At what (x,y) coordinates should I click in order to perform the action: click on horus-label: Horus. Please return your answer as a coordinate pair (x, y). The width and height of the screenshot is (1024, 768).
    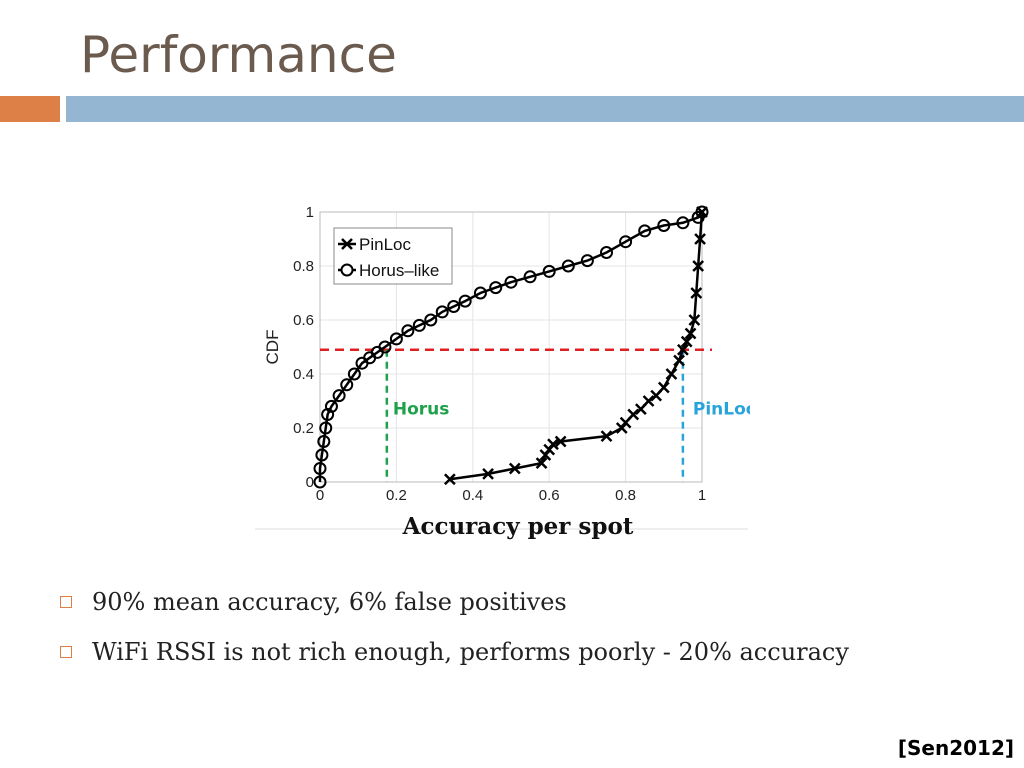
    Looking at the image, I should click on (421, 410).